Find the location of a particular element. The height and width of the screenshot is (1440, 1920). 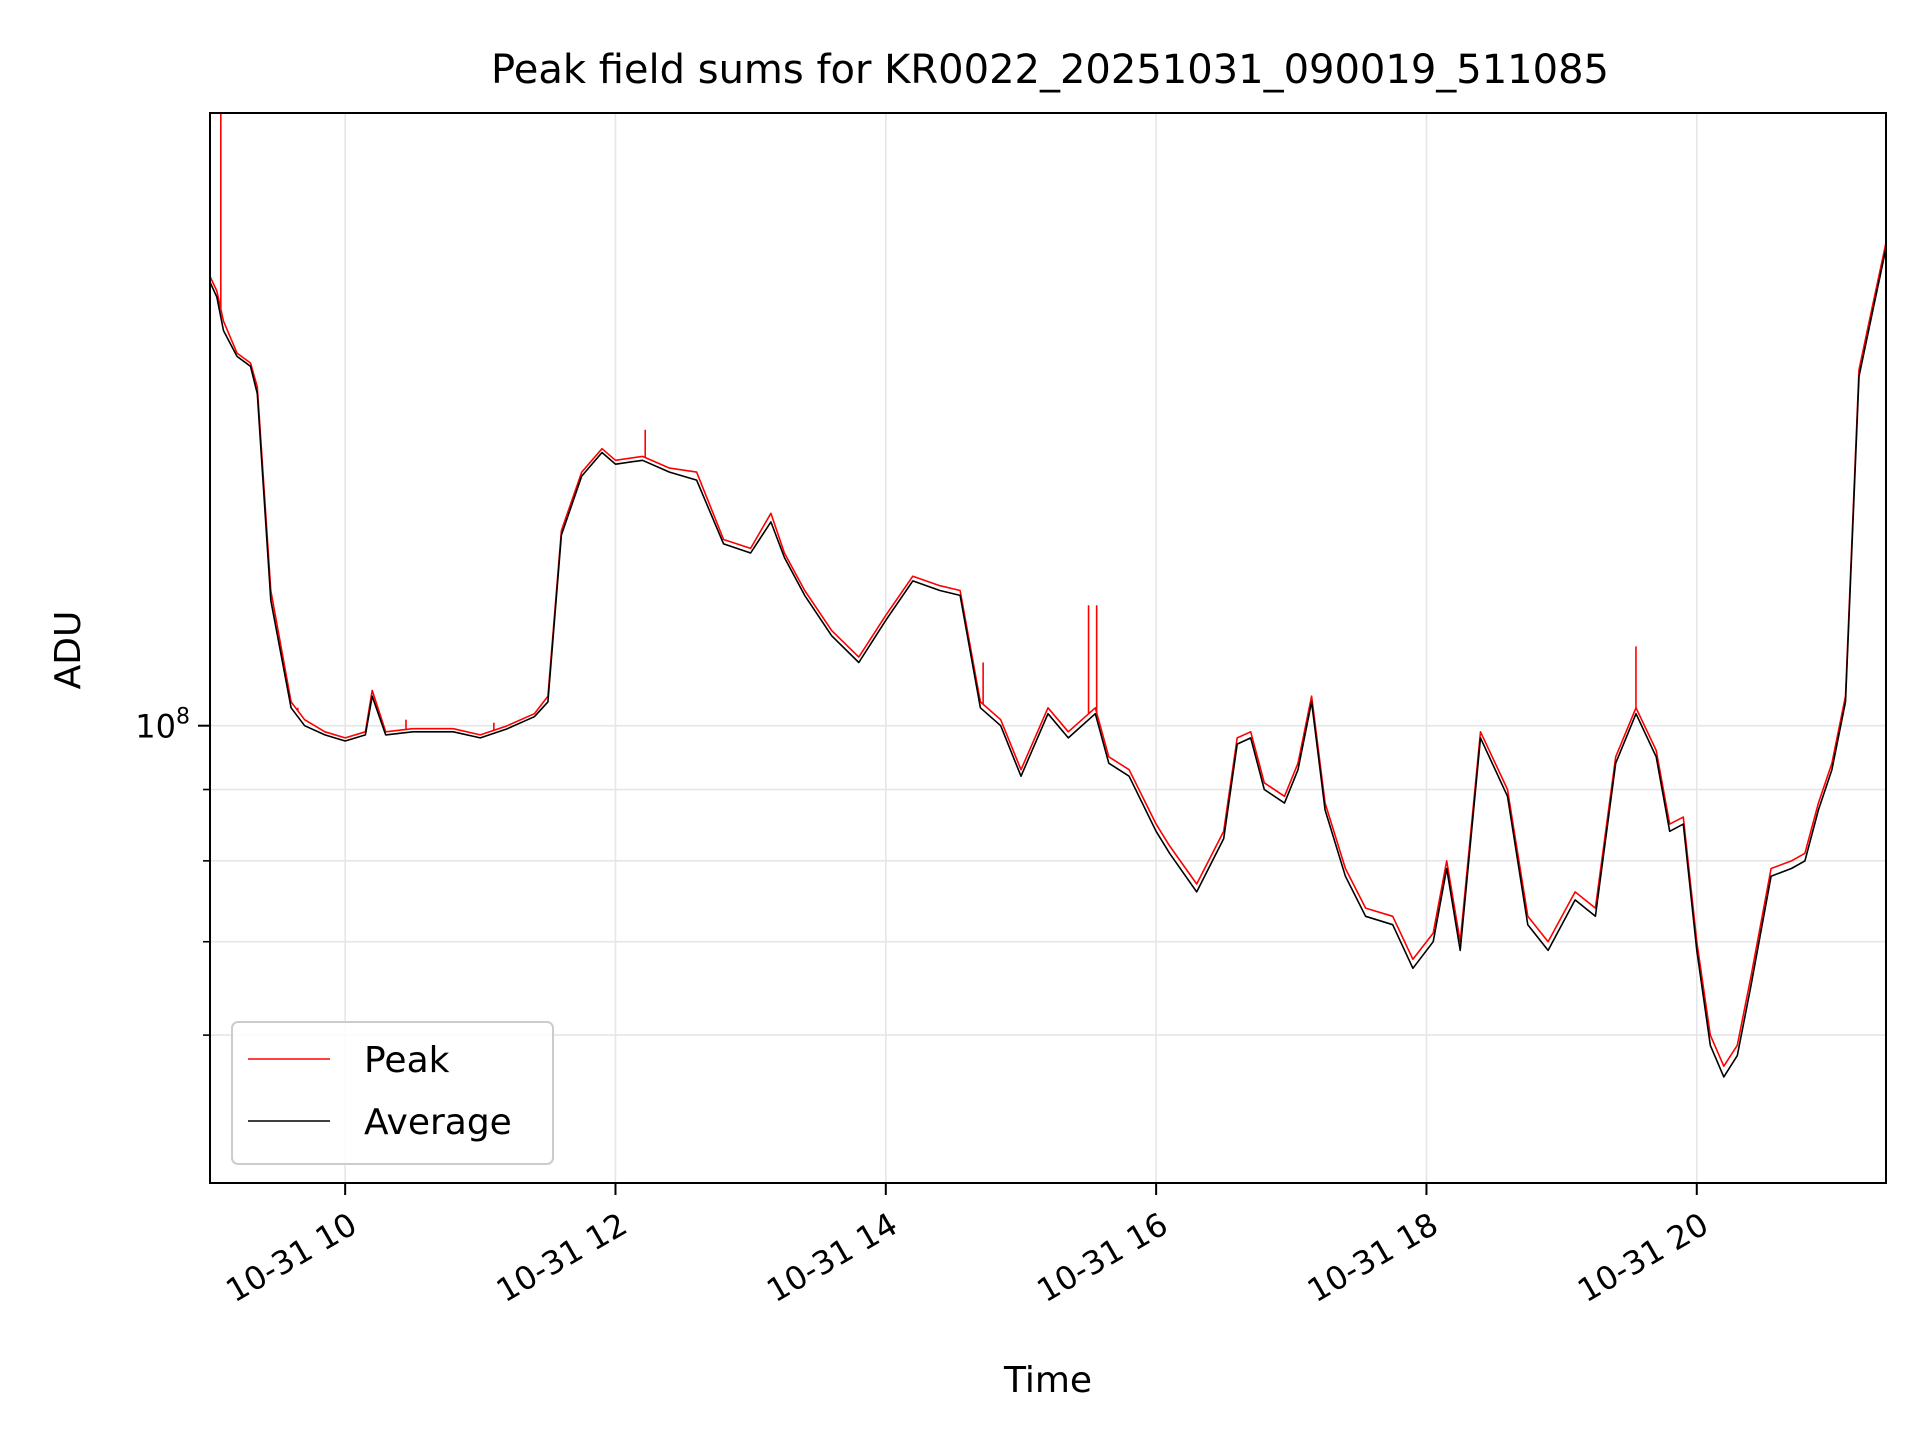

legend-box is located at coordinates (392, 1093).